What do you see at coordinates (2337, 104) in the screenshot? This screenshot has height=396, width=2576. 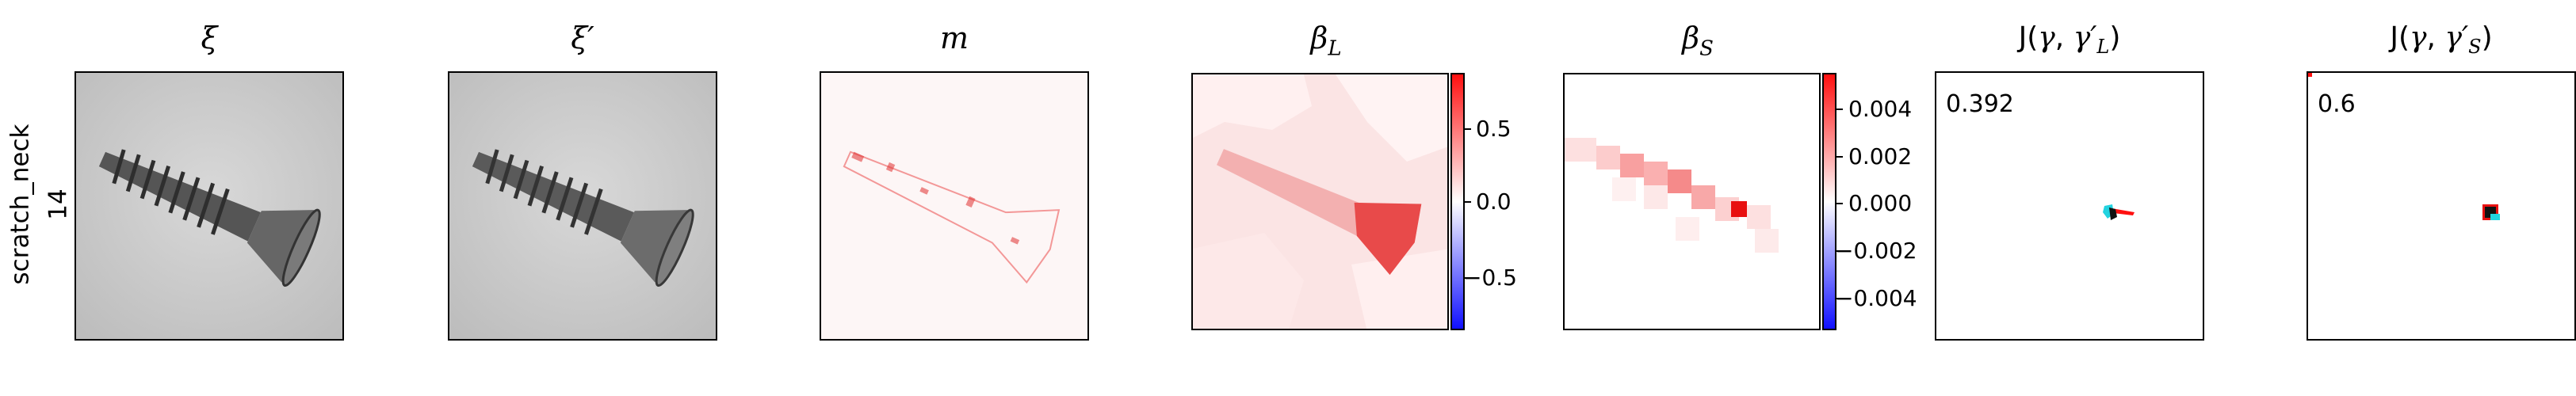 I see `score-j-s: 0.6` at bounding box center [2337, 104].